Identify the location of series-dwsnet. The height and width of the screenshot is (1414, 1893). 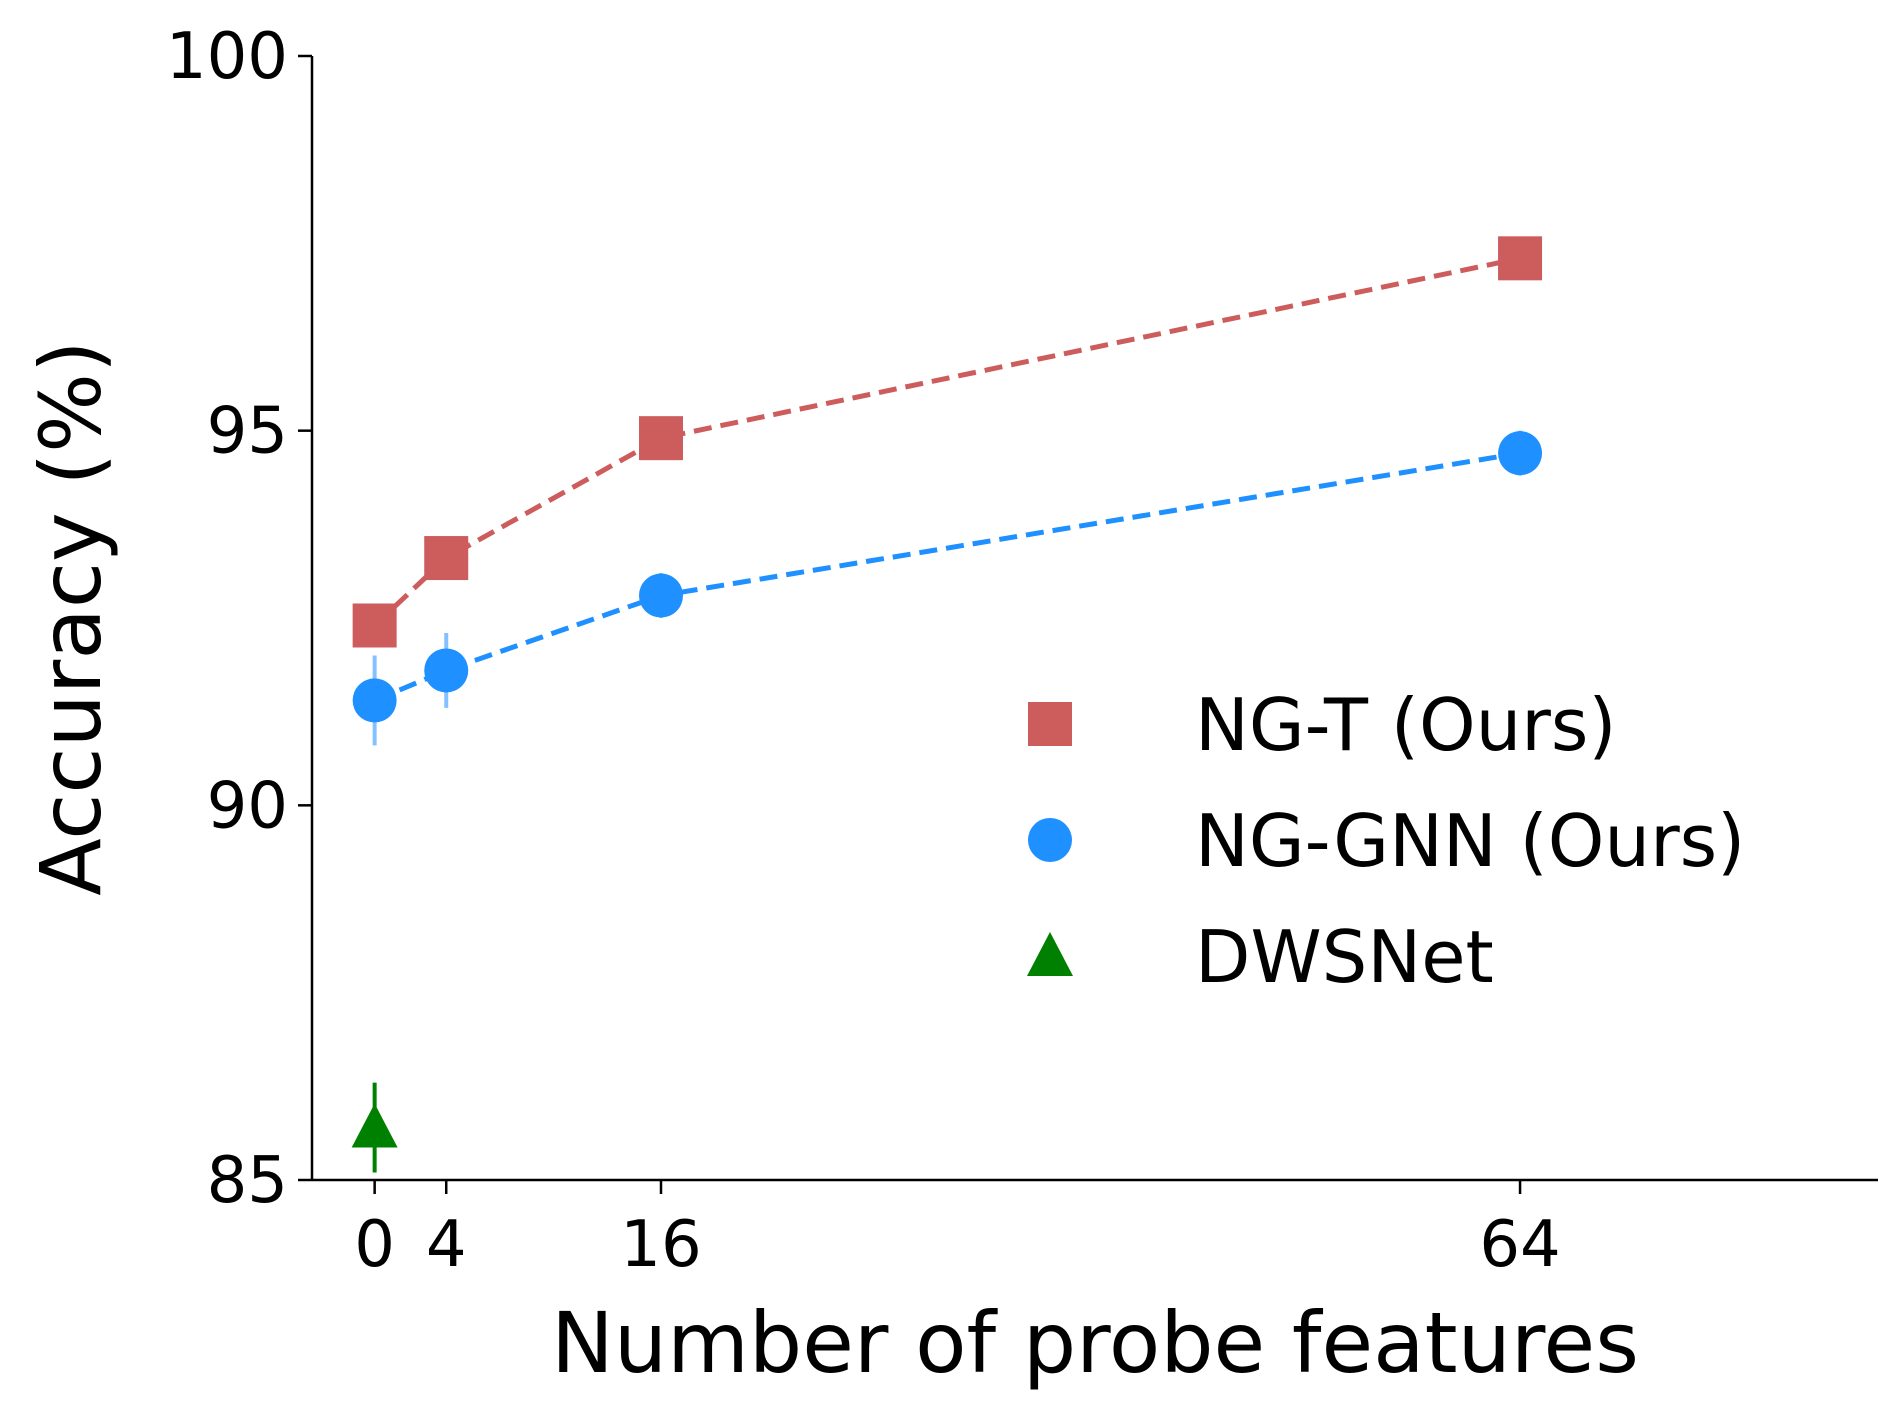
(374, 1127).